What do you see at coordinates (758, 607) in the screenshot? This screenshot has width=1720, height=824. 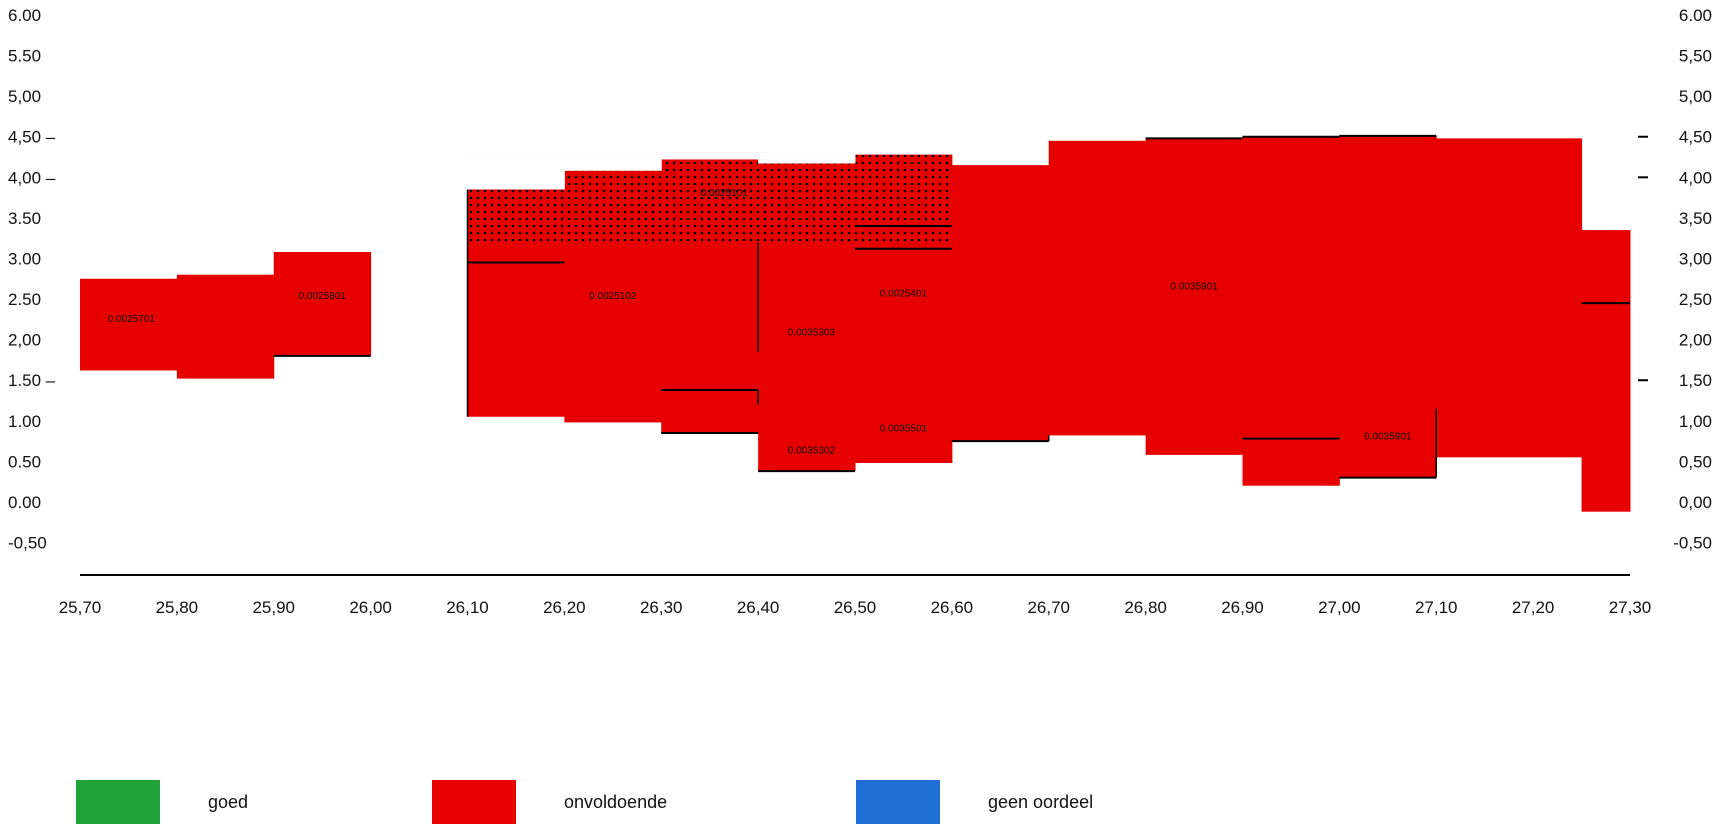 I see `x-tick-label: 26,40` at bounding box center [758, 607].